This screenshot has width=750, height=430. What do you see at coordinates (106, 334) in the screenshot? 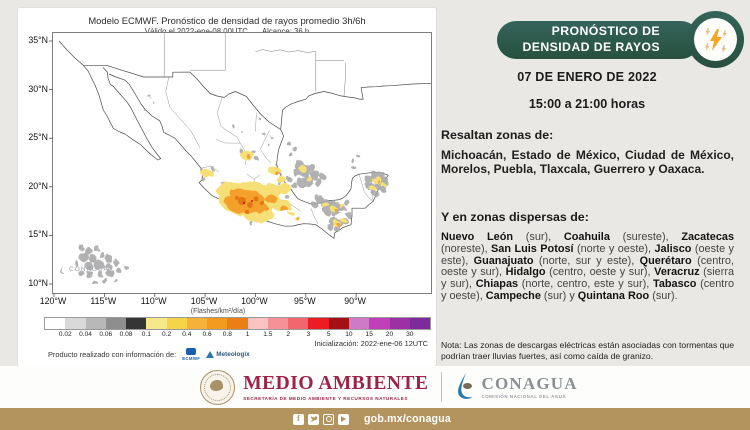
I see `colorbar-tick-label: 0.06` at bounding box center [106, 334].